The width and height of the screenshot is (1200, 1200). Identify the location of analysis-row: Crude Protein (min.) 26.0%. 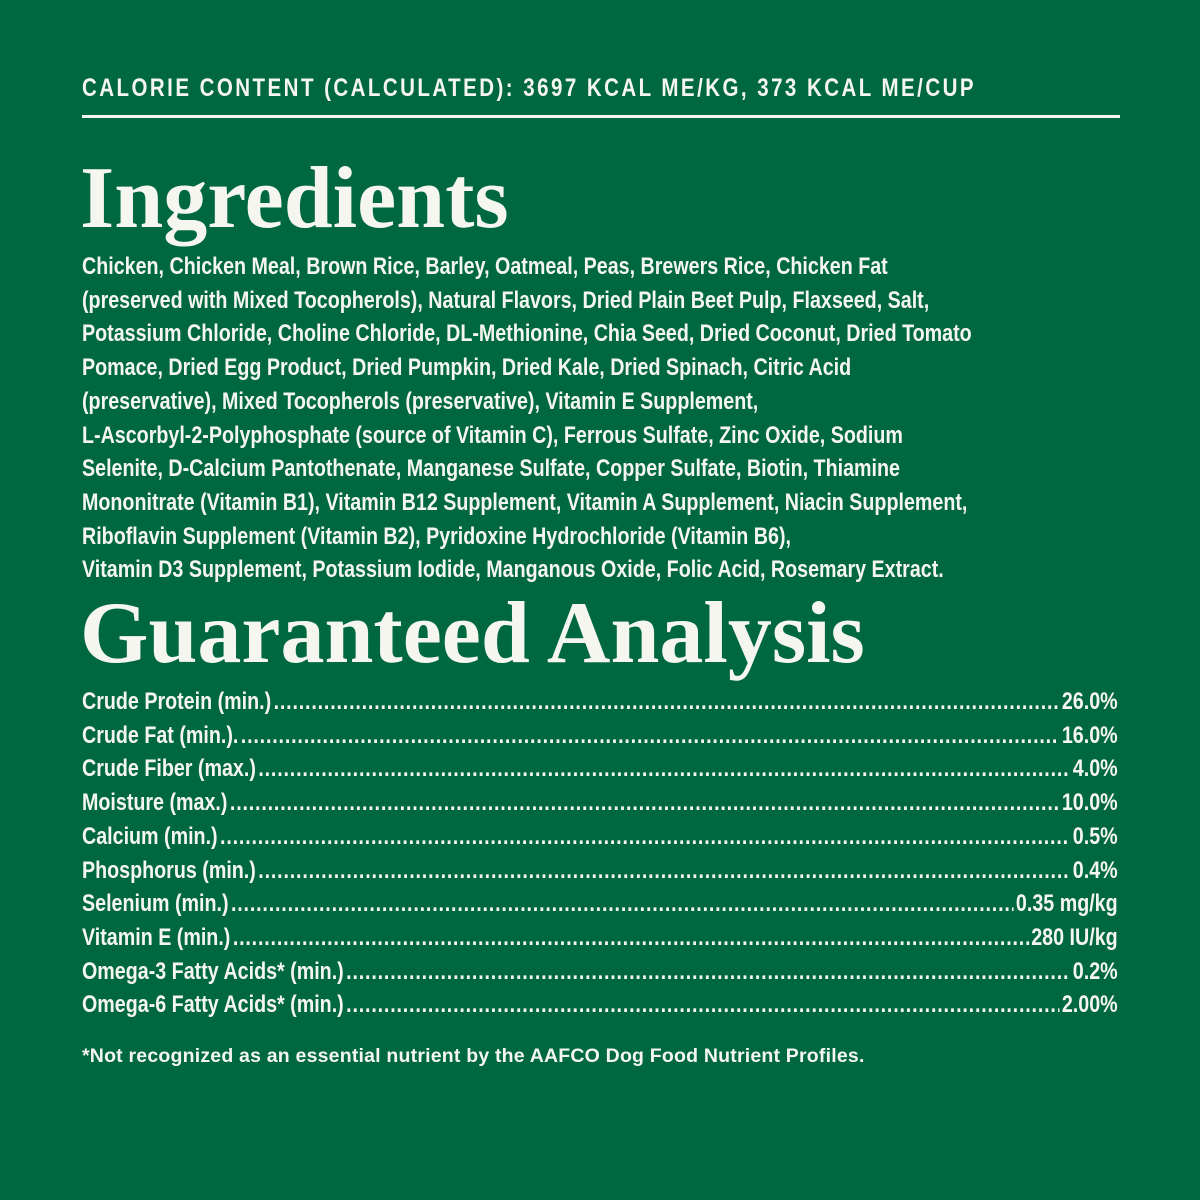
(600, 702).